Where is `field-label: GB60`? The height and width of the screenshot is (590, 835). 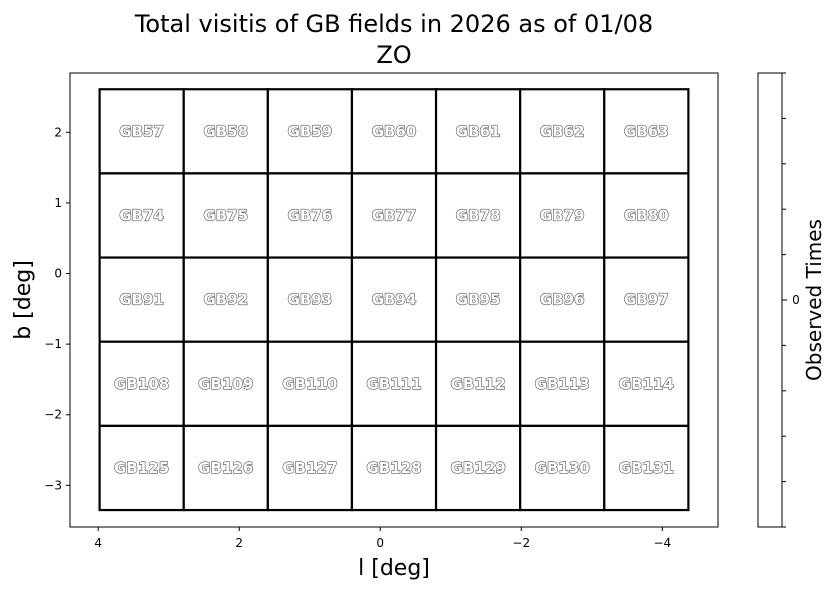
field-label: GB60 is located at coordinates (394, 131).